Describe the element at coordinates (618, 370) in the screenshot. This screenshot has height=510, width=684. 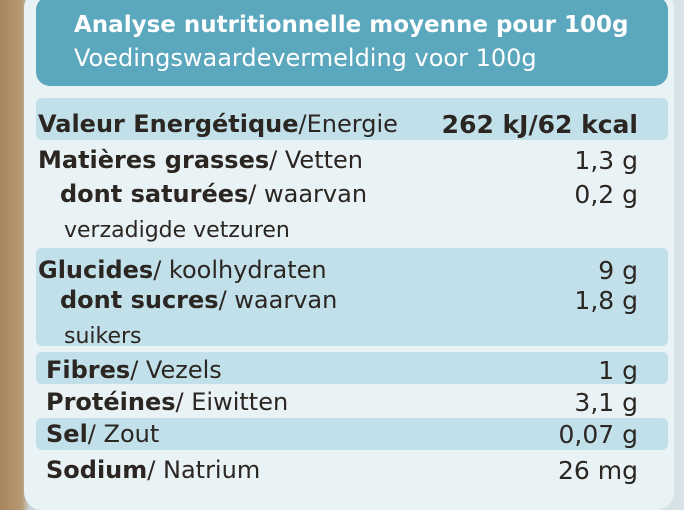
I see `nutrient-value: 1 g` at that location.